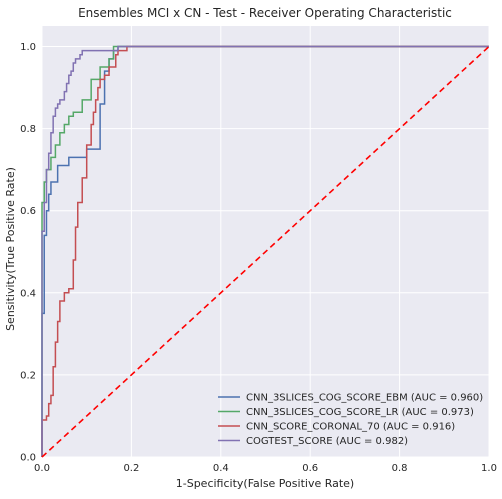 The image size is (502, 499). I want to click on y-tick-label: 0.4, so click(28, 293).